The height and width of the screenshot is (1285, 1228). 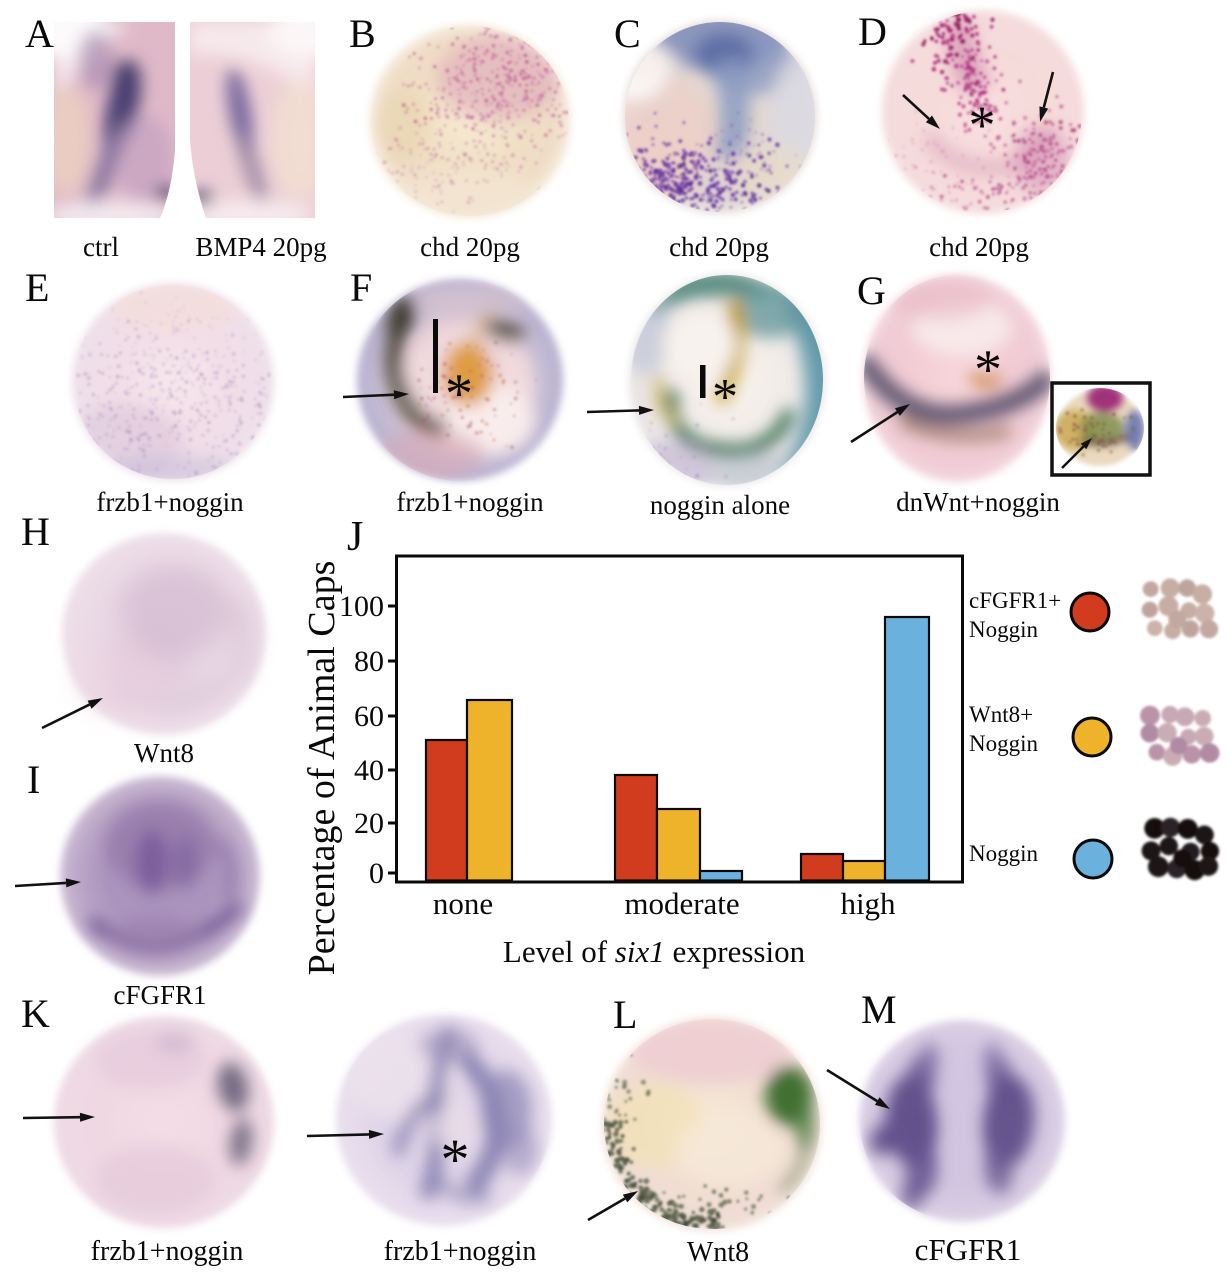 What do you see at coordinates (1001, 714) in the screenshot?
I see `svg-text: Wnt8+` at bounding box center [1001, 714].